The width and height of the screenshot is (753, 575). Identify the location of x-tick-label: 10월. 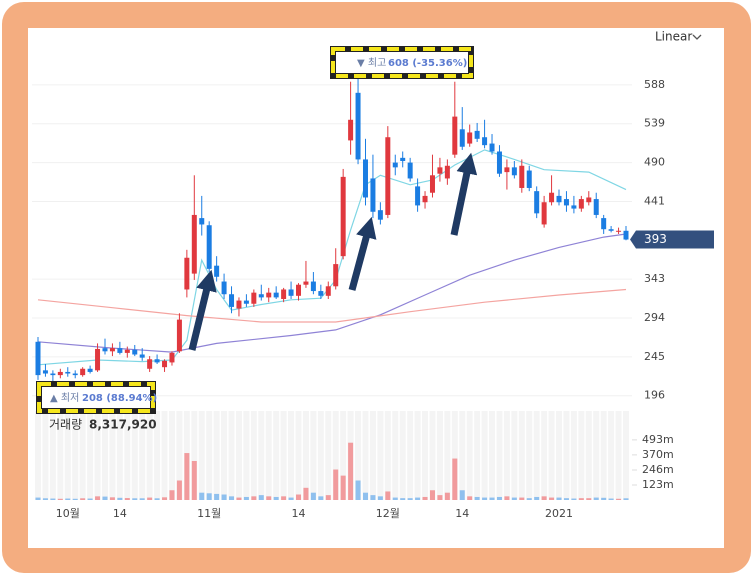
(68, 513).